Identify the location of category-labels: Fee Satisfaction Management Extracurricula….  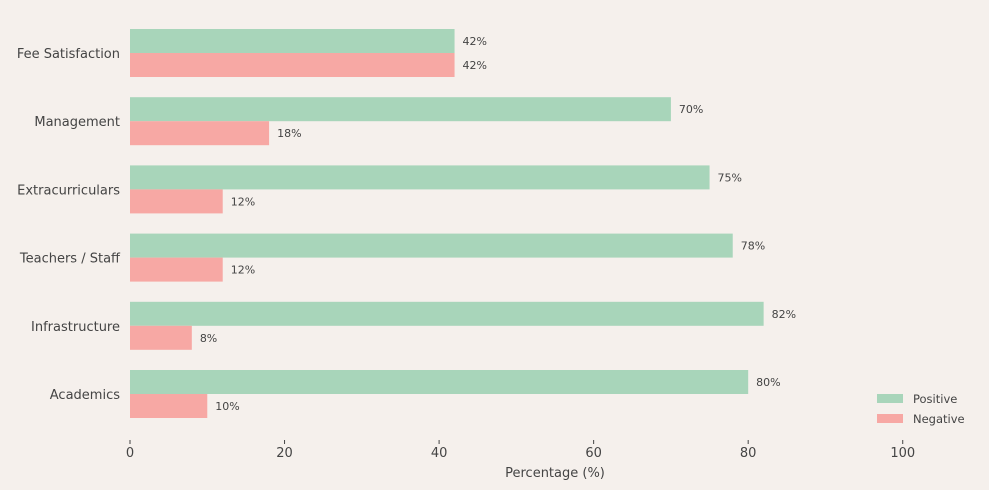
(69, 225).